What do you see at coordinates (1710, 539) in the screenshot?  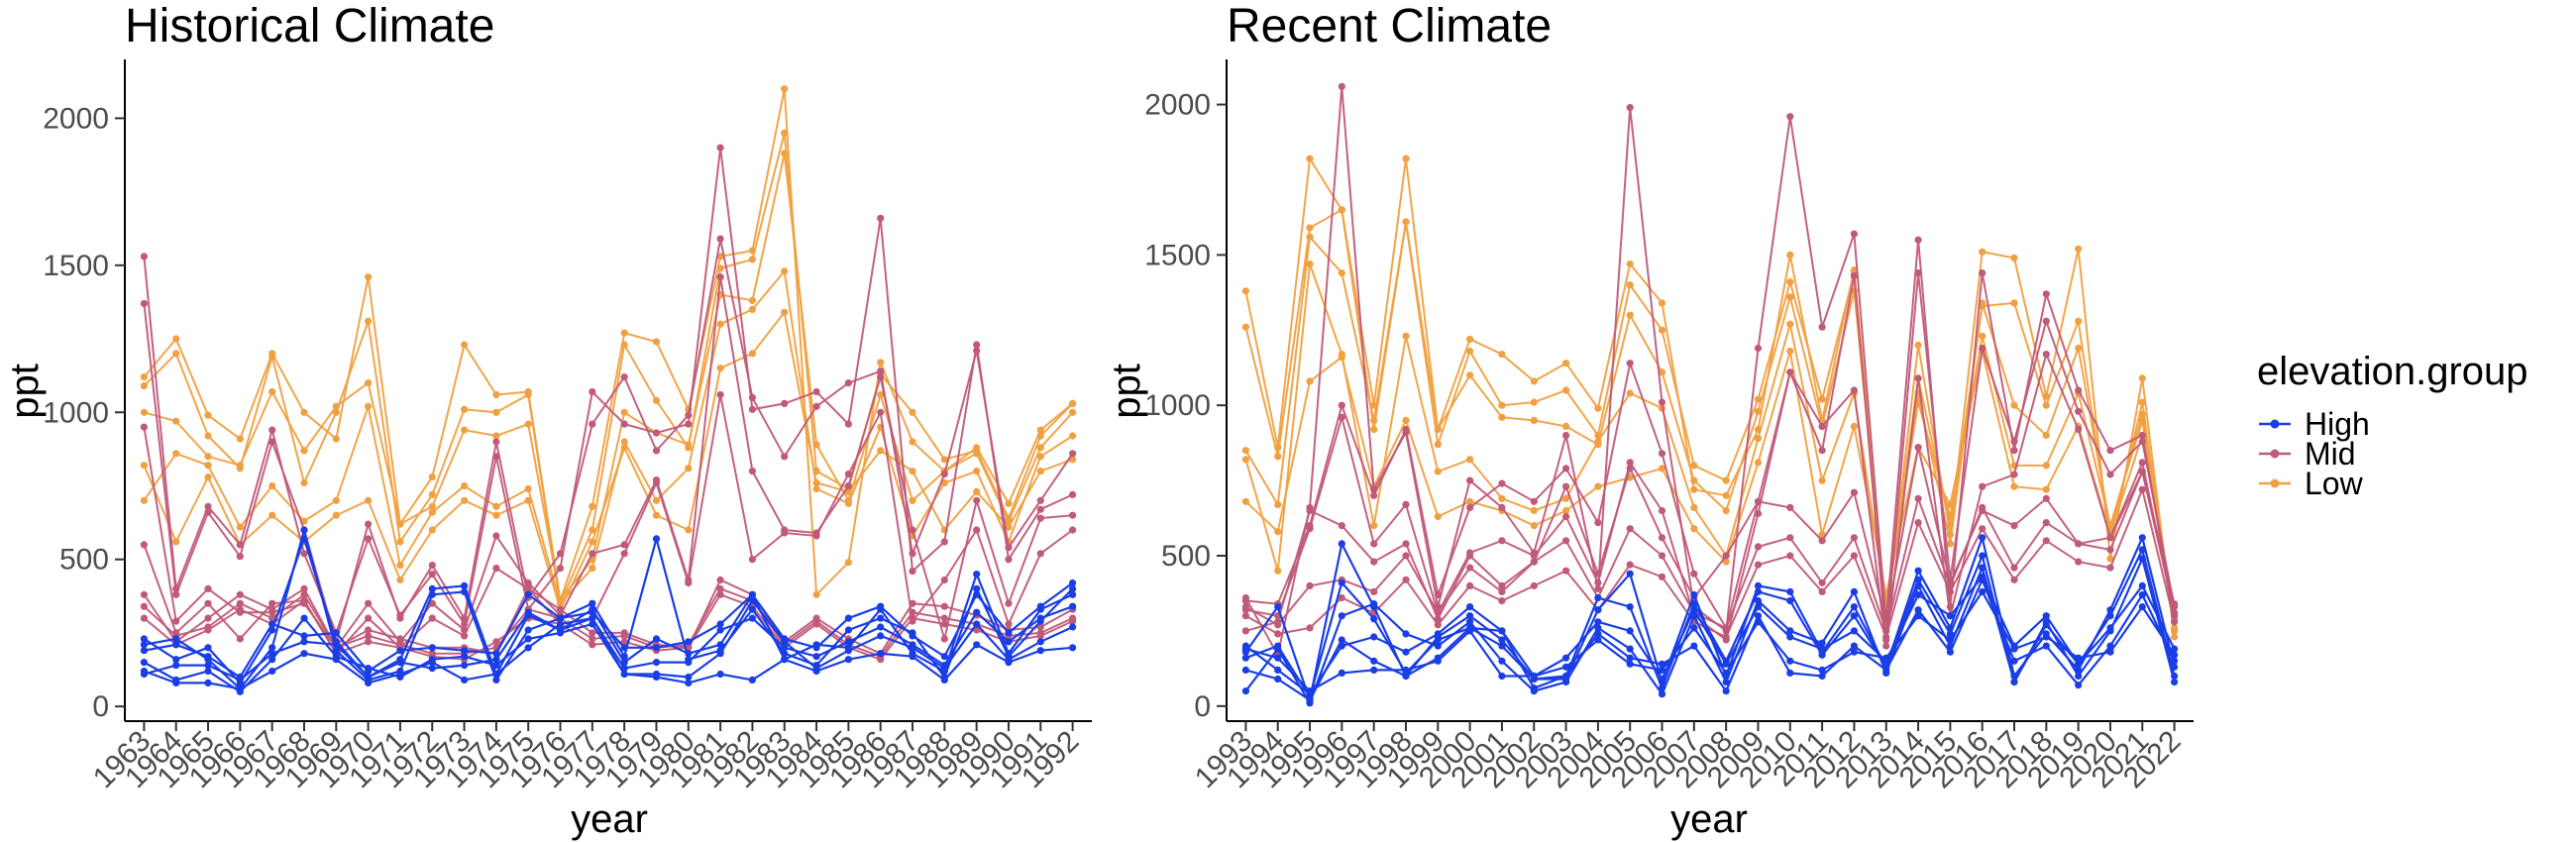 I see `series-line-mid` at bounding box center [1710, 539].